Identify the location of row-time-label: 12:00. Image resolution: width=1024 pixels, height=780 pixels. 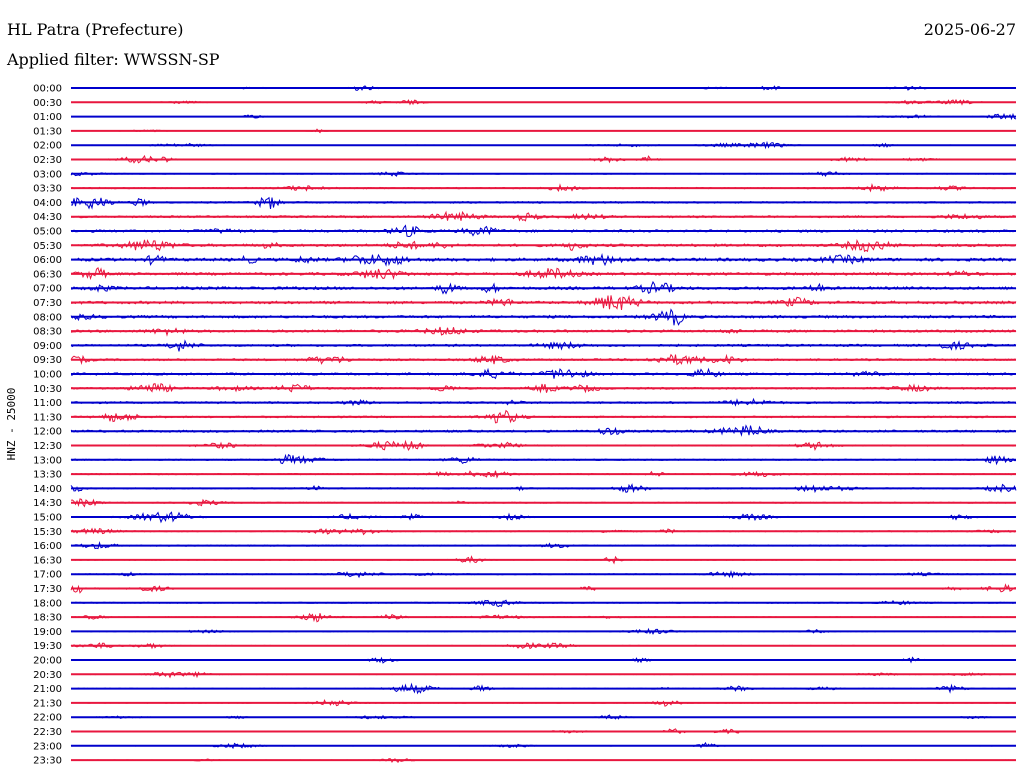
(47, 432).